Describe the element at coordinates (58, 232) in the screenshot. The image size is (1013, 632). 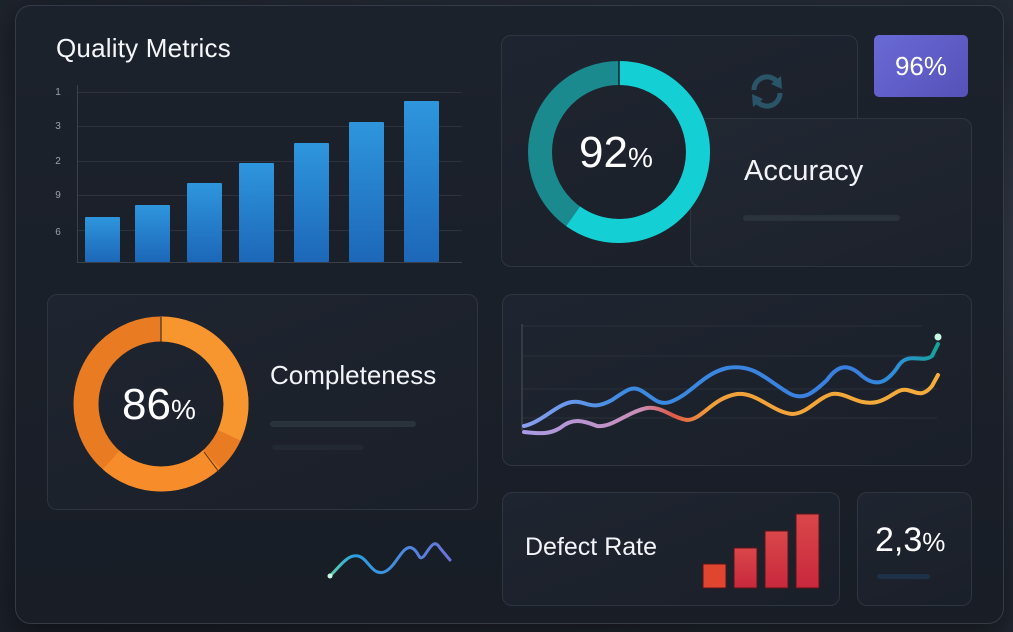
I see `y-tick-label: 6` at that location.